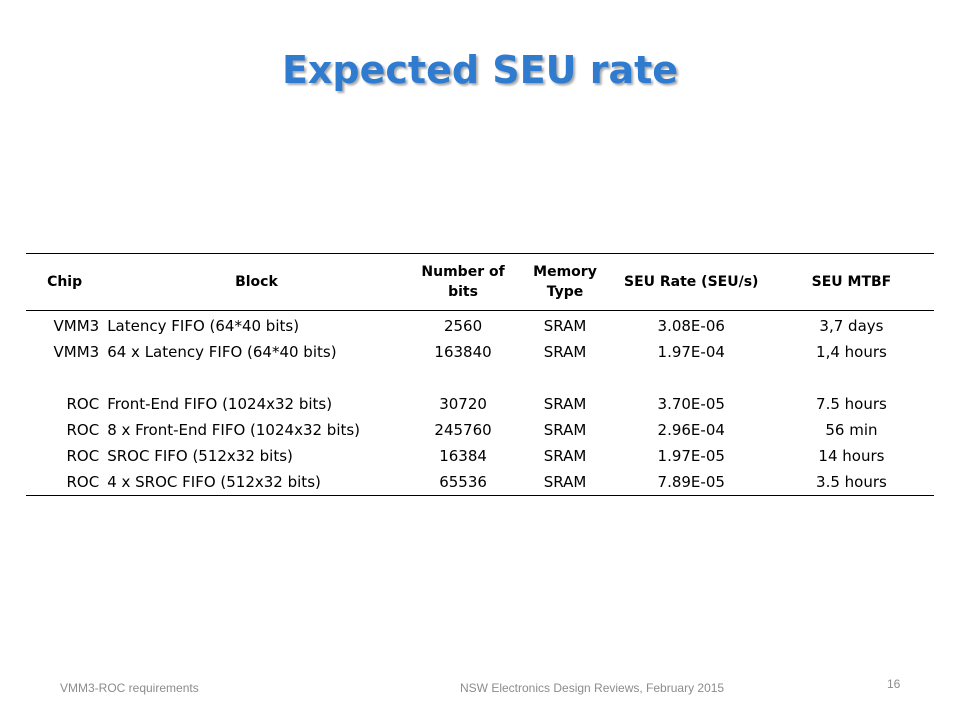  Describe the element at coordinates (565, 282) in the screenshot. I see `header-memory-type: Memory Type` at that location.